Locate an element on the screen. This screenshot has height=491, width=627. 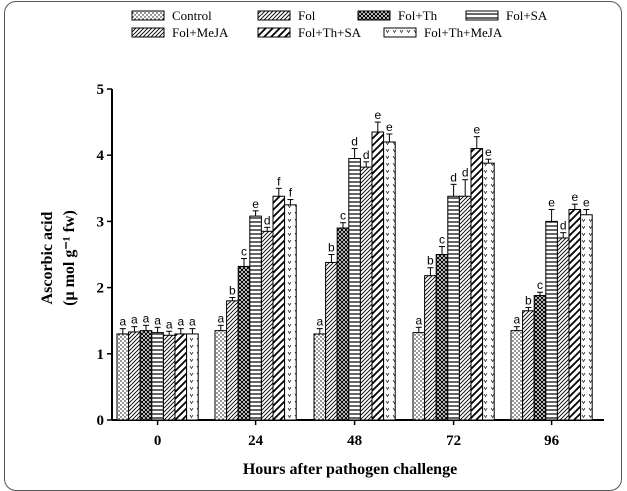
y-tick-label-0: 0 is located at coordinates (101, 421).